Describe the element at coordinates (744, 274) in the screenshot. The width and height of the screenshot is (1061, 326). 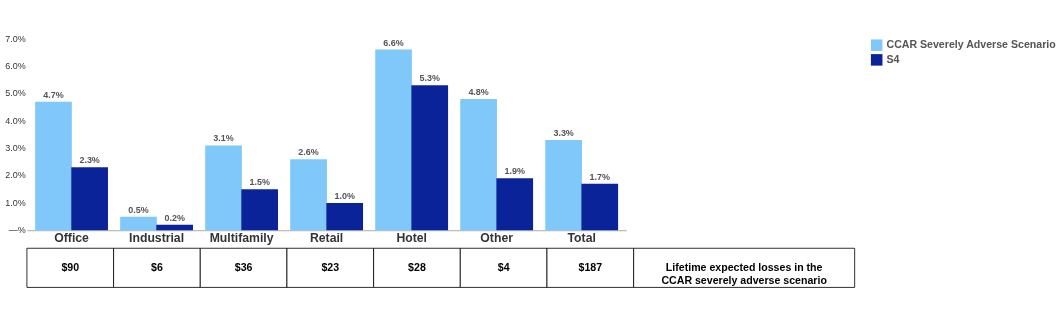
I see `text: Lifetime expected losses in the CCAR severely adverse scenario` at that location.